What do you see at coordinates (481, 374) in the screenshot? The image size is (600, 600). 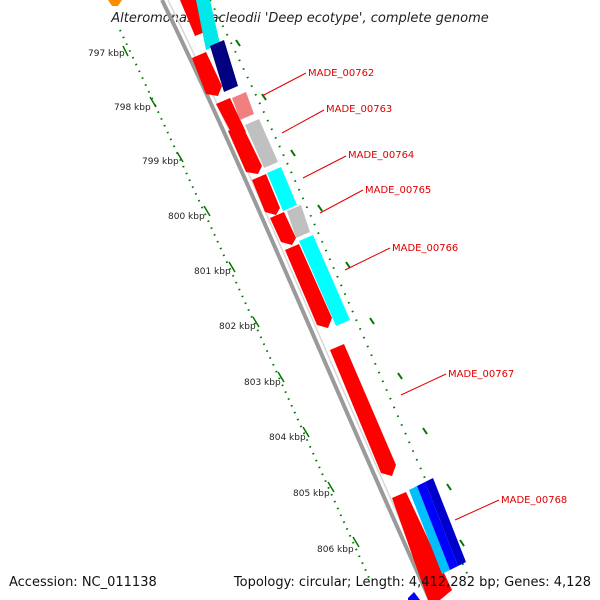 I see `gene-label: MADE_00767` at bounding box center [481, 374].